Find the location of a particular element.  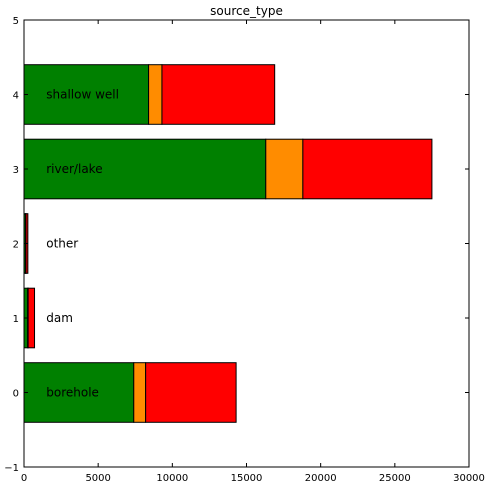

category-label: dam is located at coordinates (59, 318).